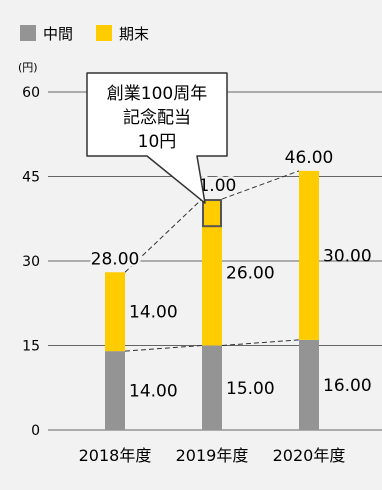 The image size is (382, 490). Describe the element at coordinates (31, 178) in the screenshot. I see `y-tick-label: 45` at that location.